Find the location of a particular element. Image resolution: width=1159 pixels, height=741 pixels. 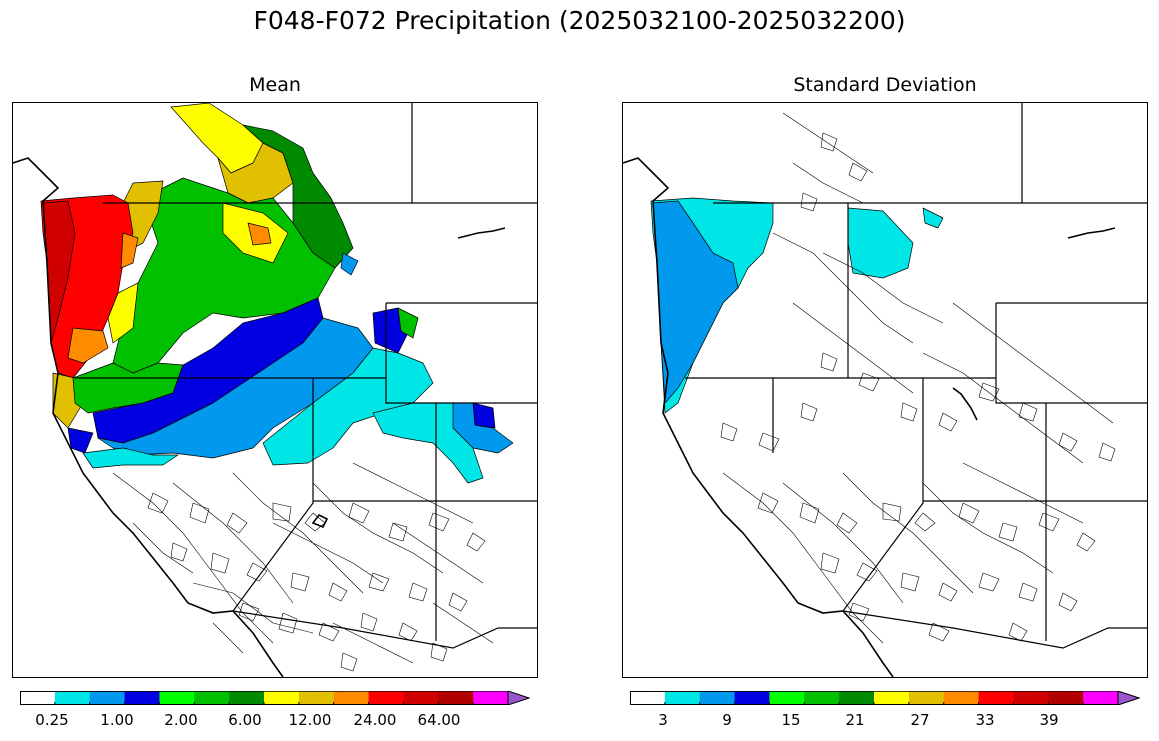

mean-region-cyan-sw is located at coordinates (130, 458).